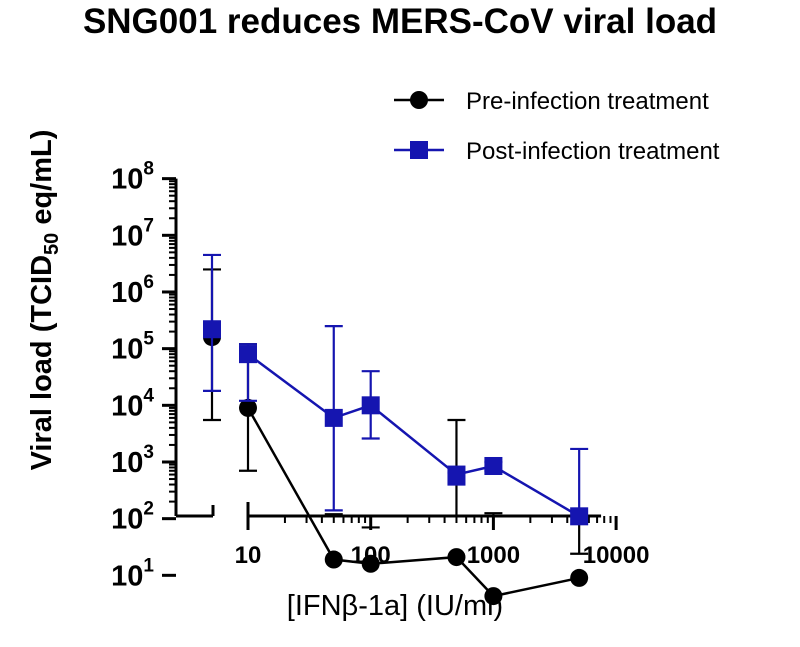 The height and width of the screenshot is (647, 800). Describe the element at coordinates (132, 573) in the screenshot. I see `y-tick-label: 10¹` at that location.